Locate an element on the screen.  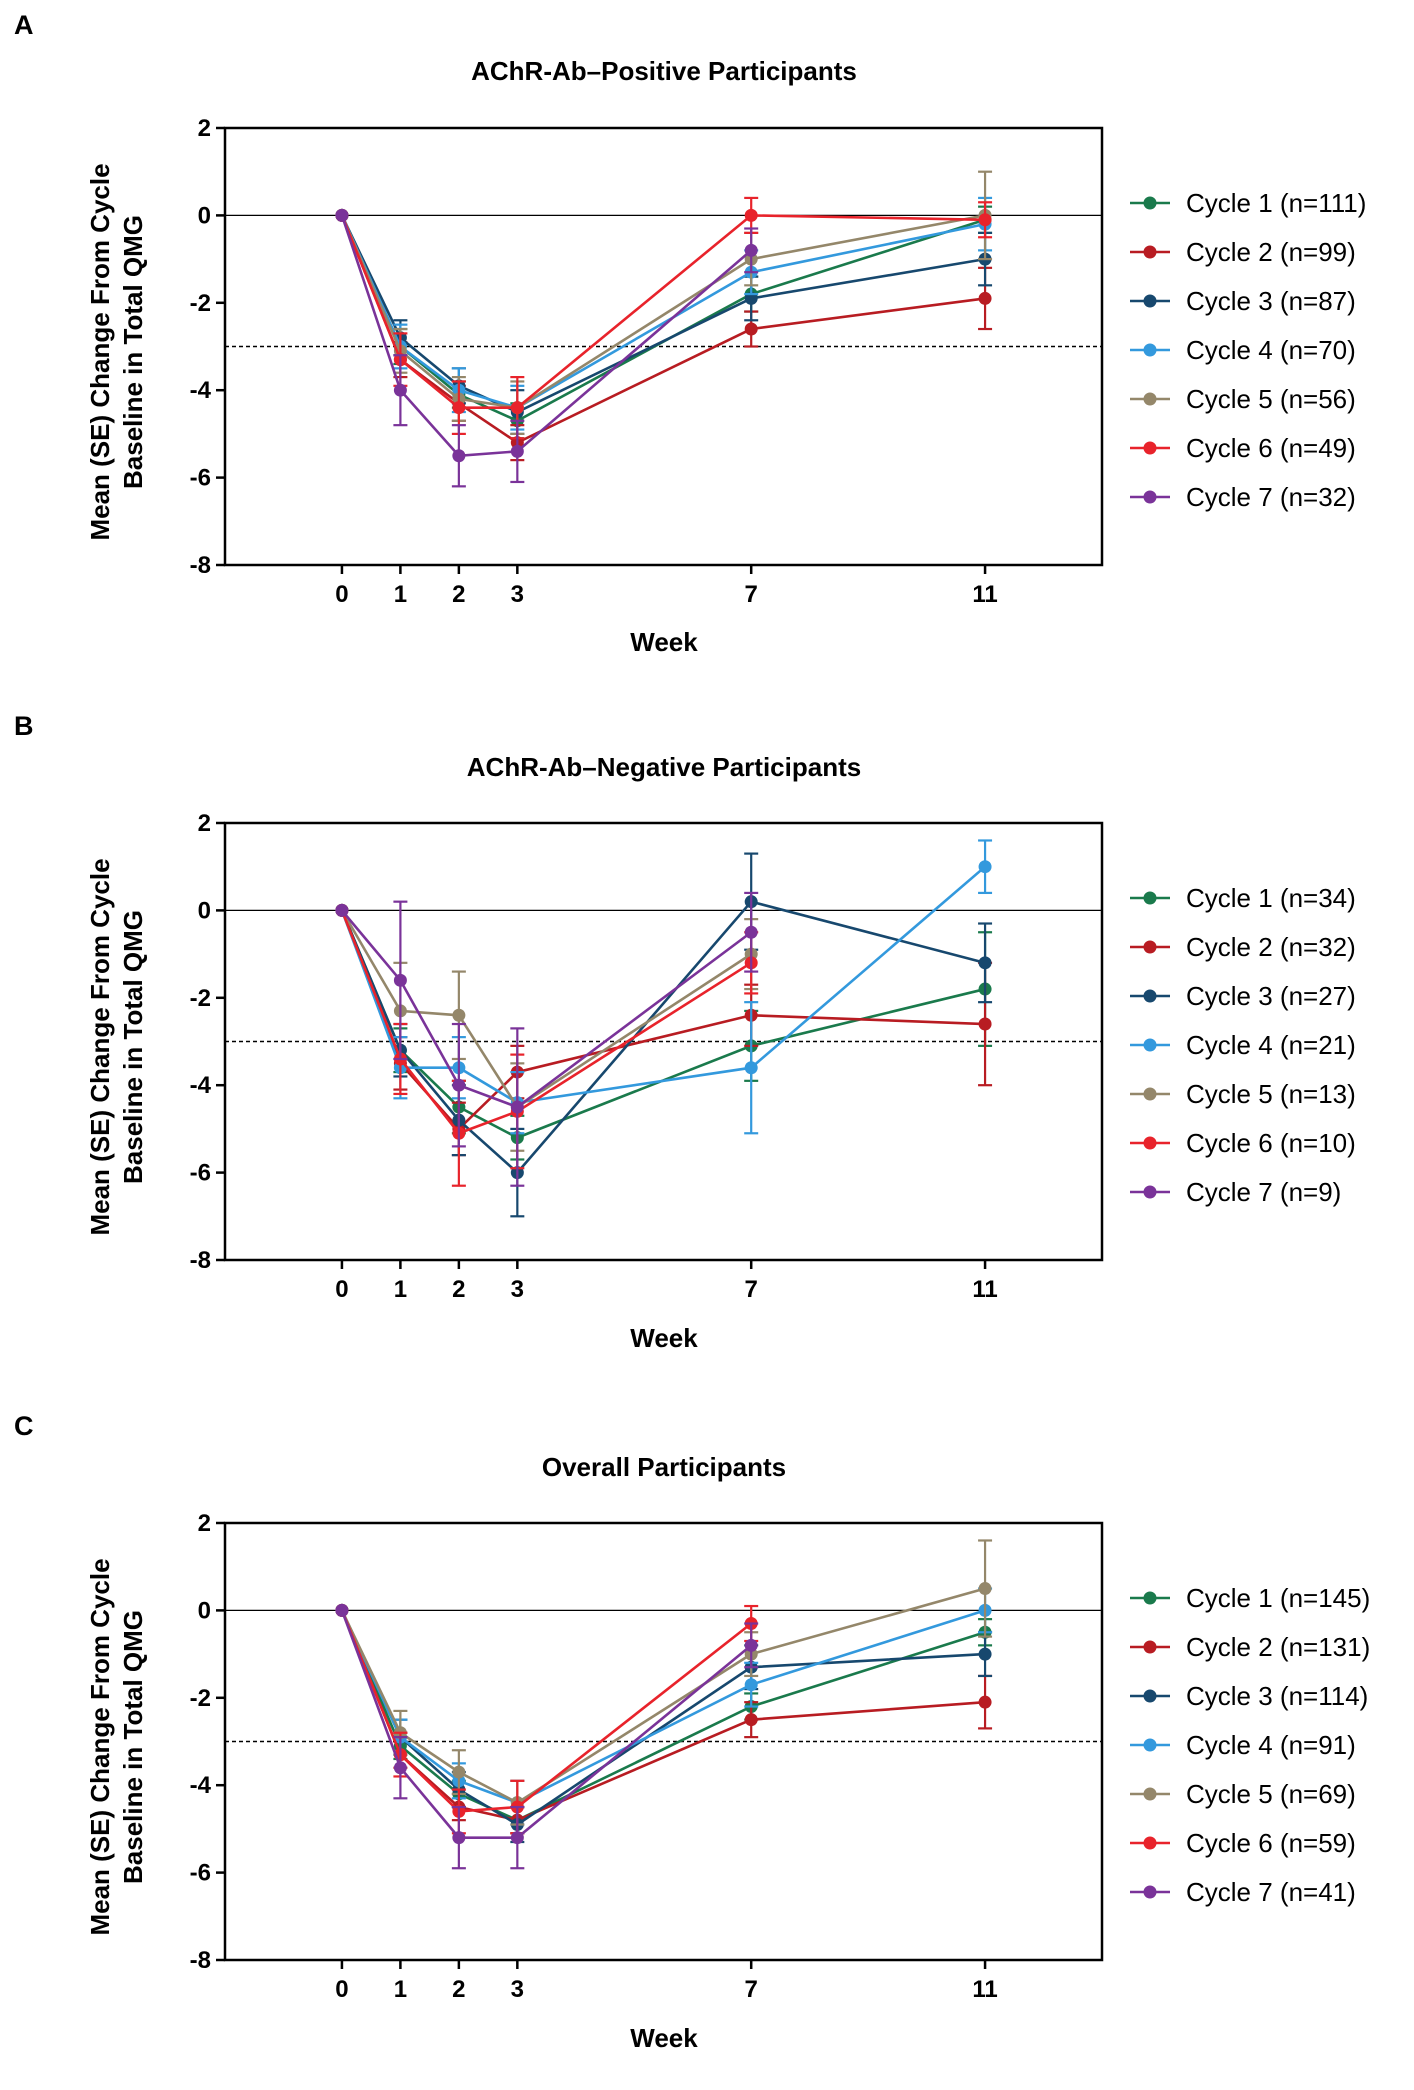
legend-item: Cycle 6 (n=49) is located at coordinates (1243, 448).